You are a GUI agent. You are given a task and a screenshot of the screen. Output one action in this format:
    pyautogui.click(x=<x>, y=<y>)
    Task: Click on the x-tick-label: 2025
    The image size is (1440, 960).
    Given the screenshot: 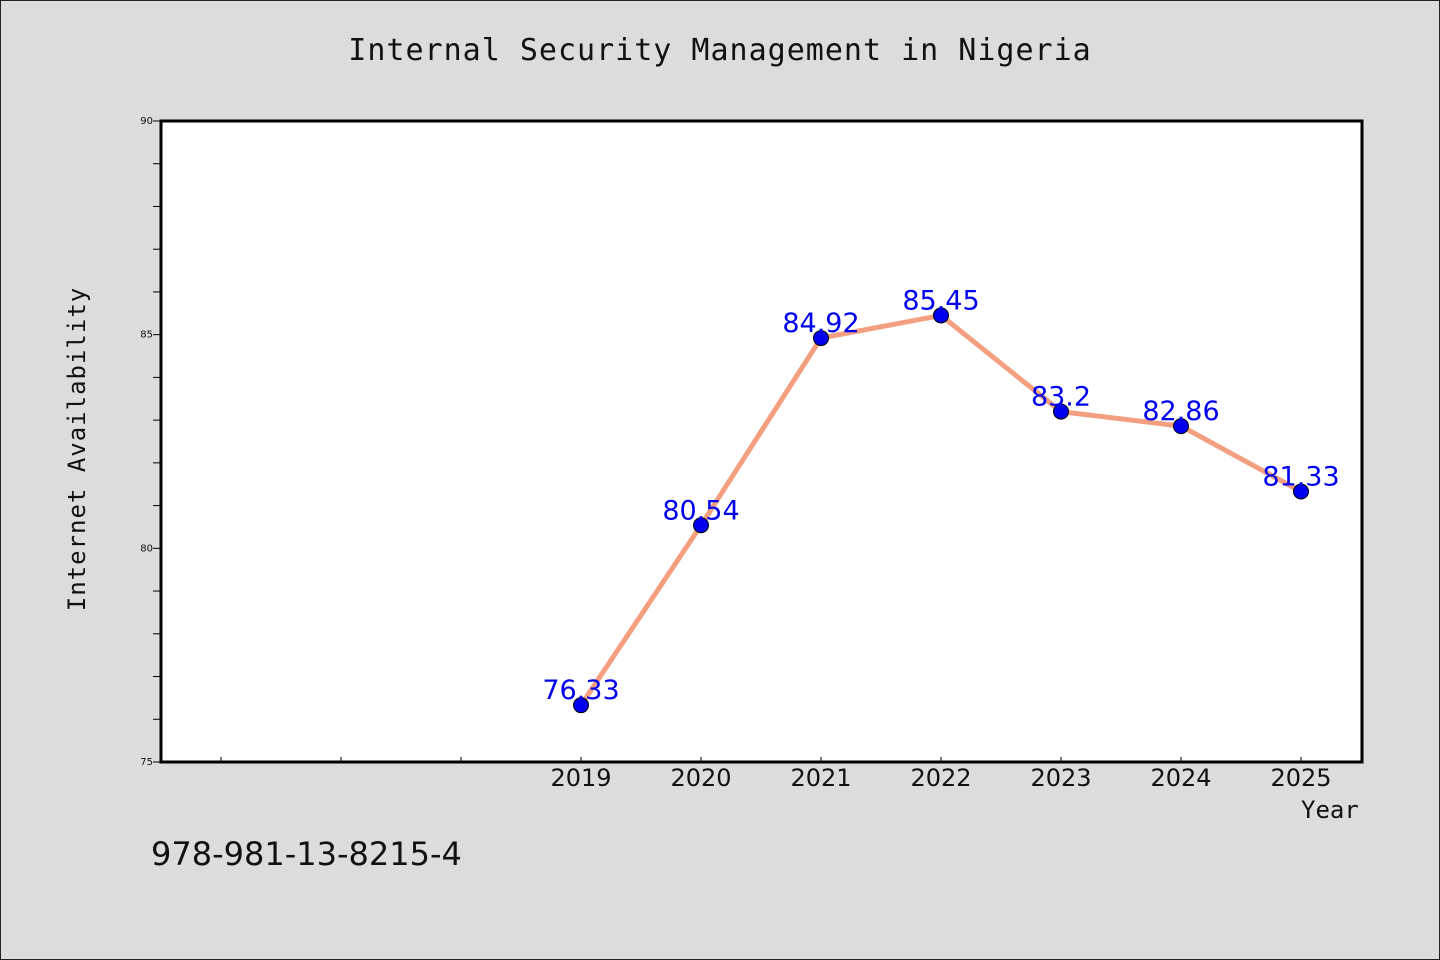 What is the action you would take?
    pyautogui.click(x=1300, y=778)
    